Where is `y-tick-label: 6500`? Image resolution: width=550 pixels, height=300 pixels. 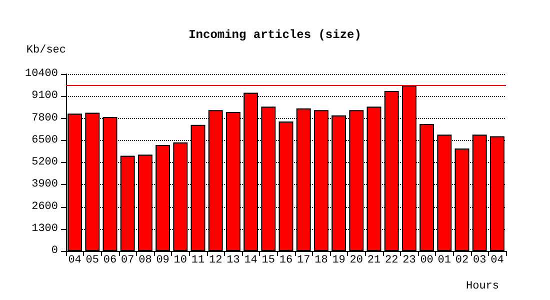 y-tick-label: 6500 is located at coordinates (45, 140).